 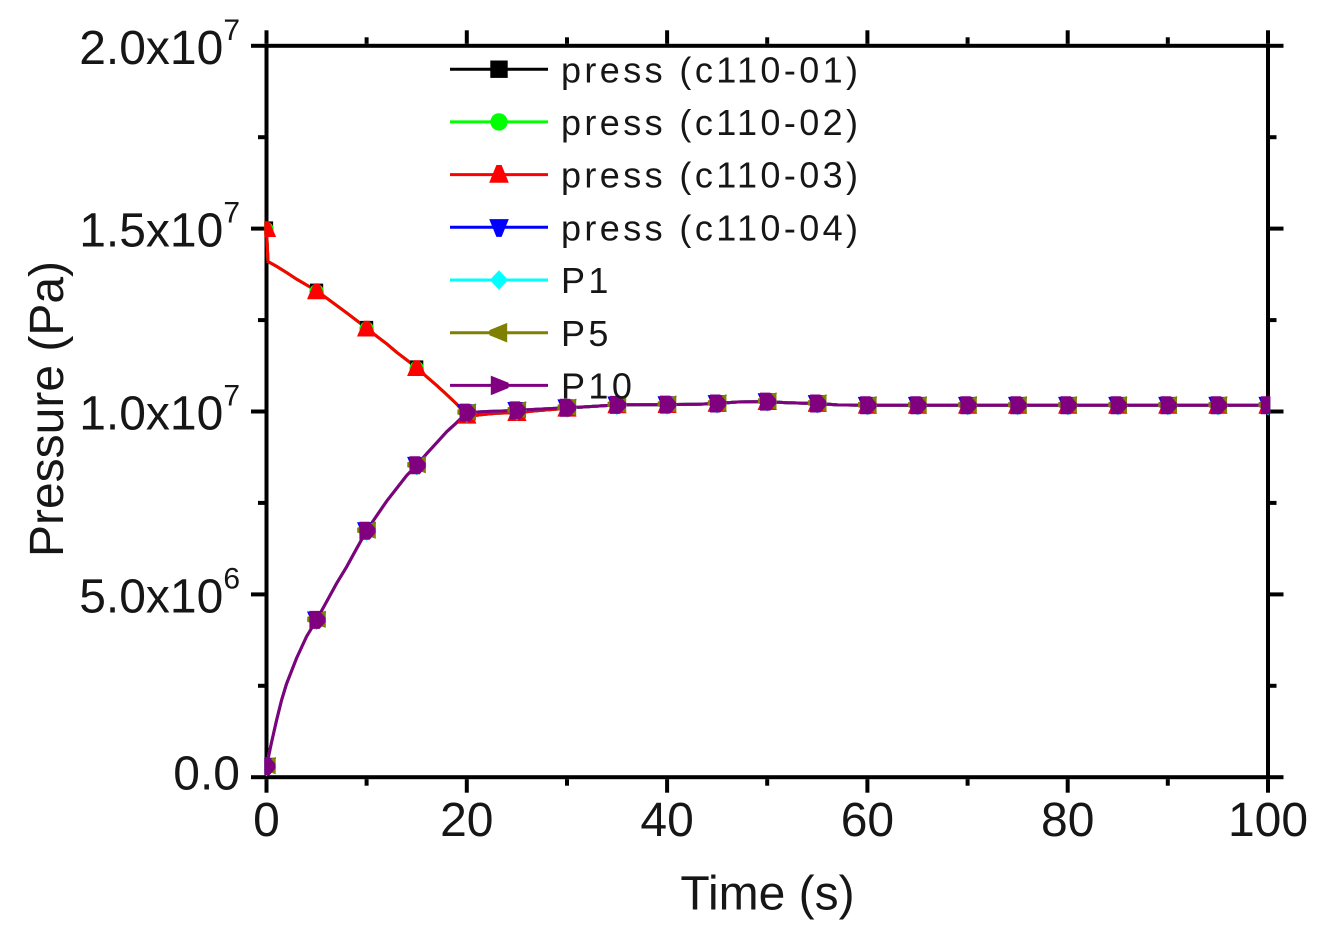 I want to click on svg-text: 100, so click(x=1268, y=820).